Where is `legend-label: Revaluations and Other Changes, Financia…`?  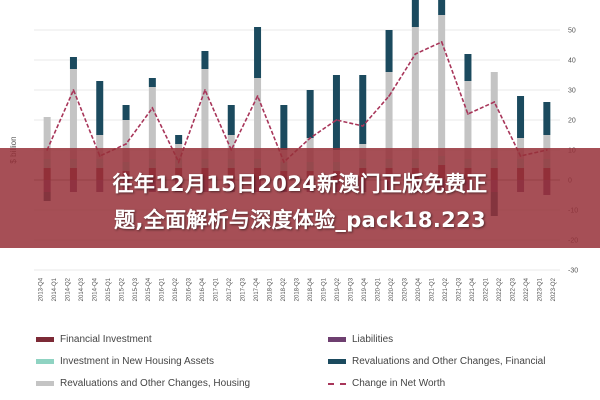
legend-label: Revaluations and Other Changes, Financia… is located at coordinates (449, 361).